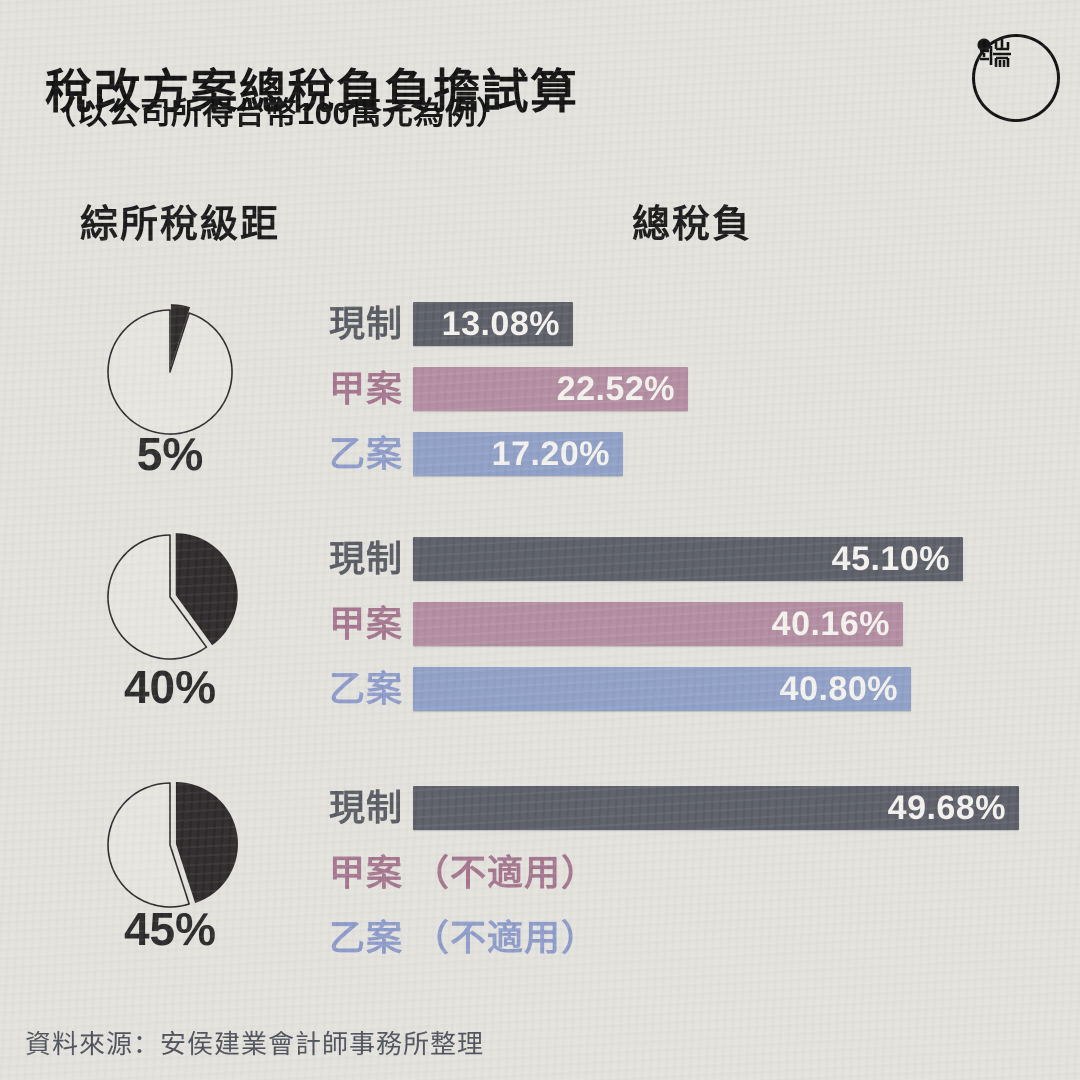  Describe the element at coordinates (170, 454) in the screenshot. I see `pie-bracket-label: 5%` at that location.